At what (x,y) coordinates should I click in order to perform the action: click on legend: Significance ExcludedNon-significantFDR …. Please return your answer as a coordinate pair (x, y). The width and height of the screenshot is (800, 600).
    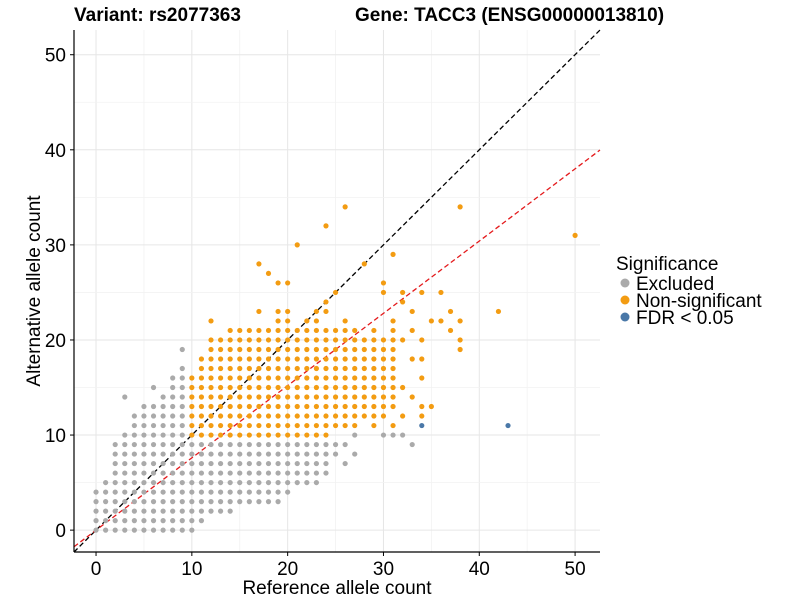
    Looking at the image, I should click on (689, 291).